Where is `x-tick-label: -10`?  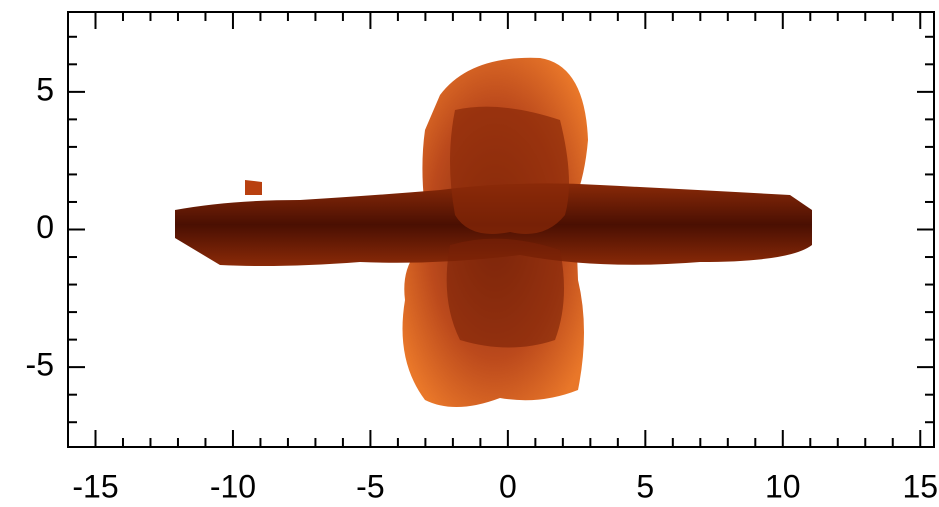 x-tick-label: -10 is located at coordinates (233, 486).